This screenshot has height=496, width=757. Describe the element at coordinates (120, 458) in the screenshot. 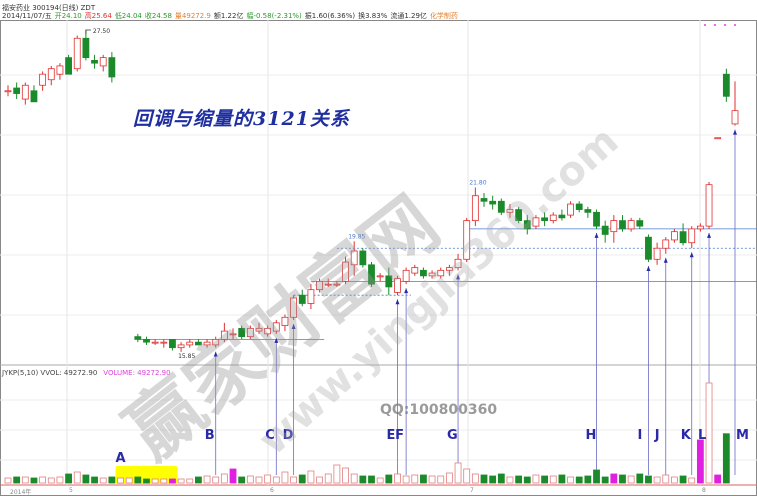

I see `marker-label-A: A` at that location.